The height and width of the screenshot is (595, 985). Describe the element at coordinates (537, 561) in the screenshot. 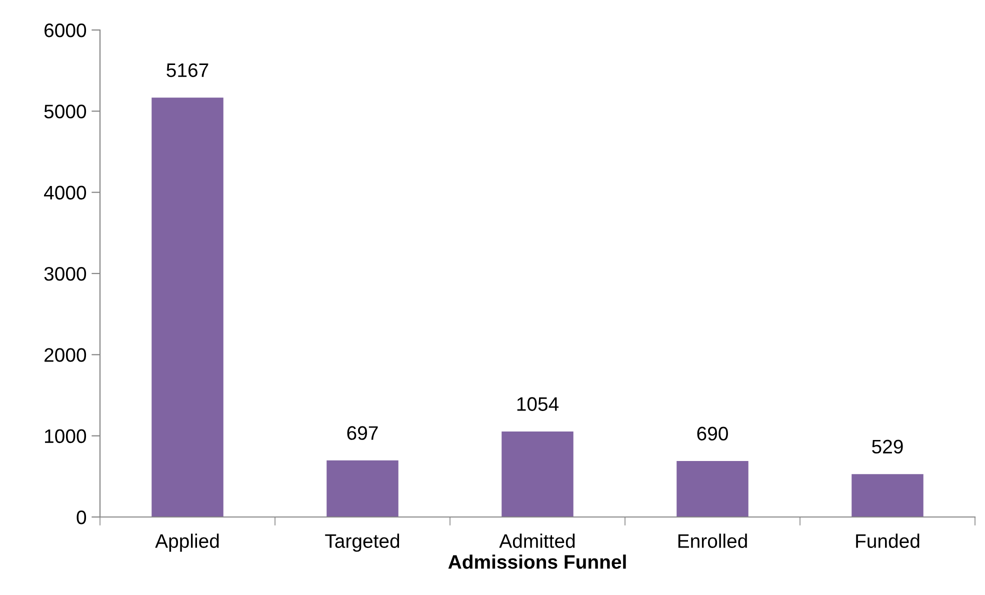

I see `x-axis-title: Admissions Funnel` at that location.